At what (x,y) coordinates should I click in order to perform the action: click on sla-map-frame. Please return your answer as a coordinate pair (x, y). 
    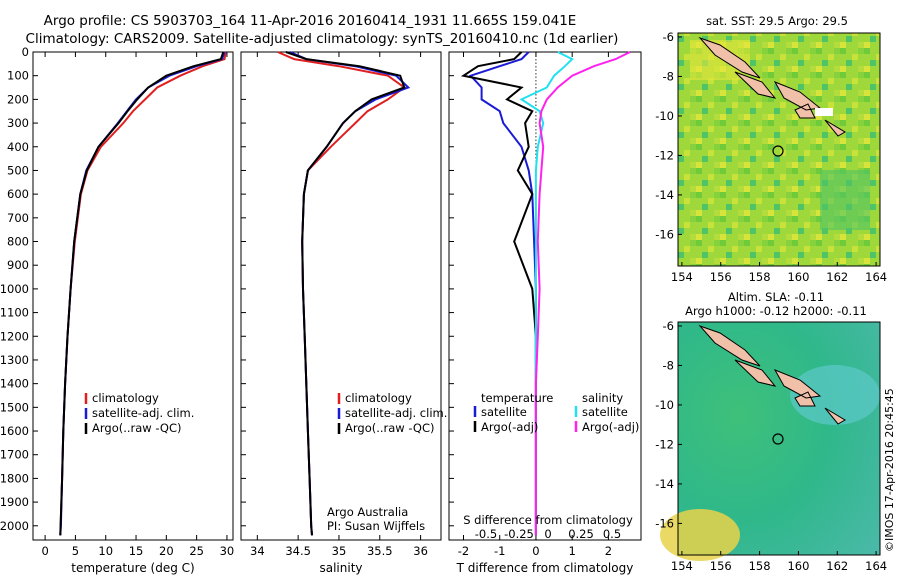
    Looking at the image, I should click on (779, 438).